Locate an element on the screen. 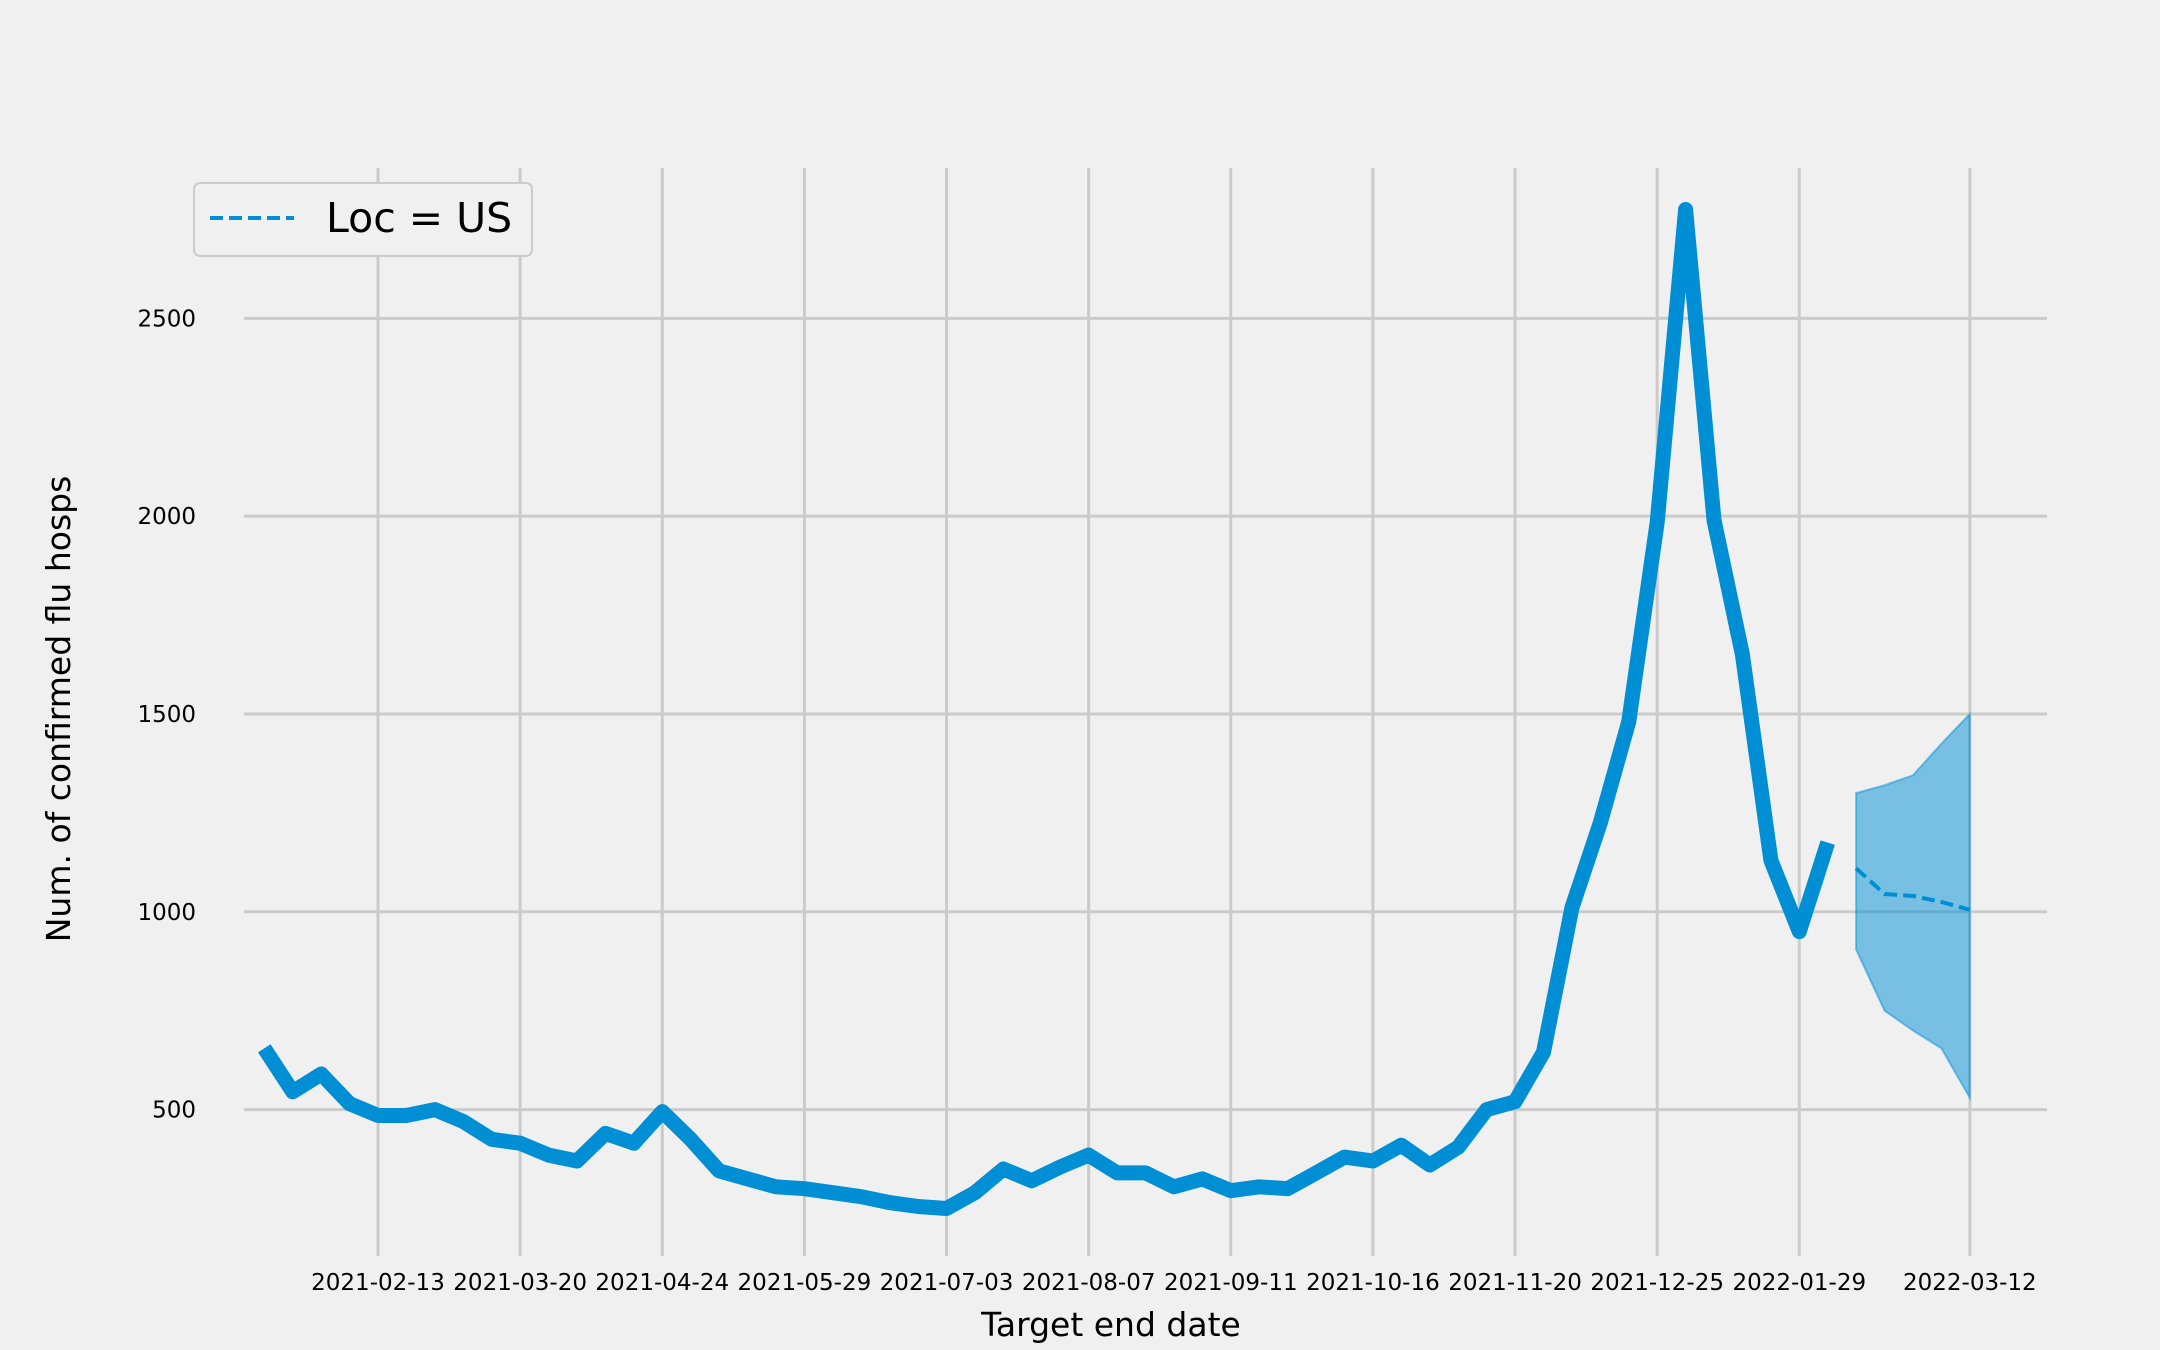  x-tick-label: 2021-02-13 is located at coordinates (378, 1283).